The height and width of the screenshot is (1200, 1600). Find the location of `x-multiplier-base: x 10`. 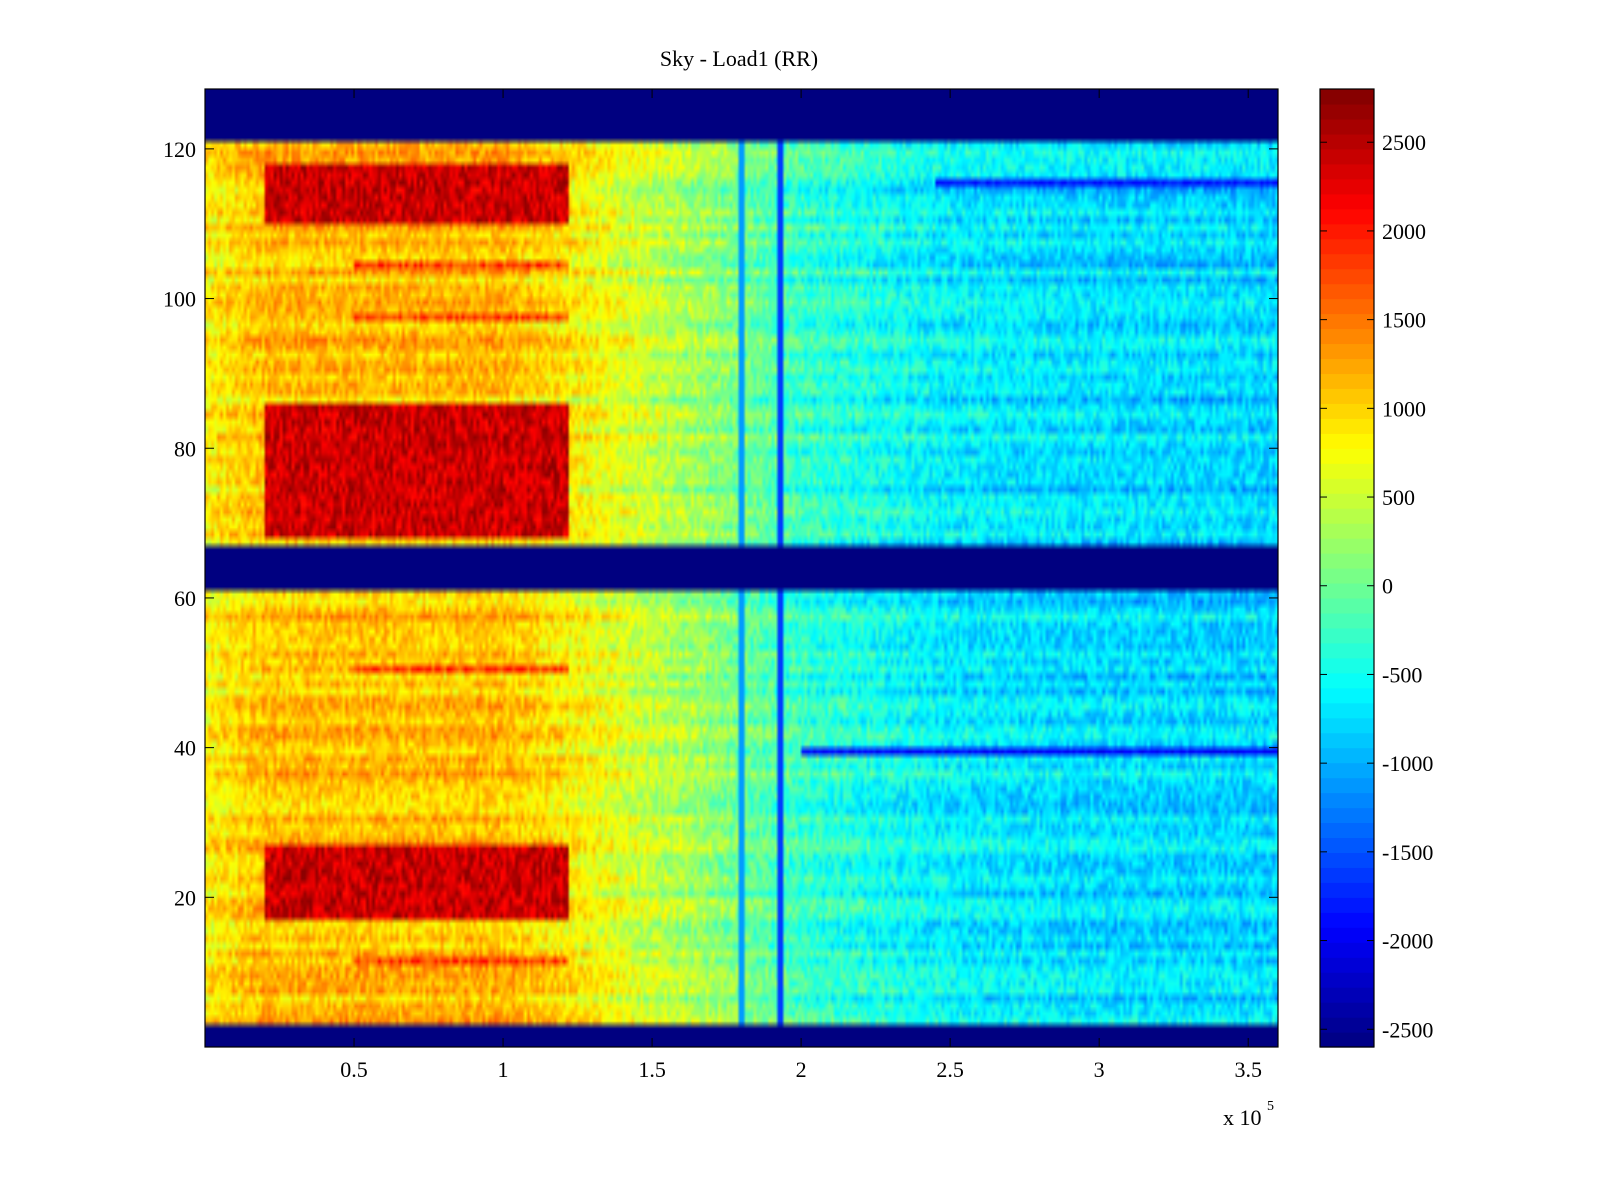

x-multiplier-base: x 10 is located at coordinates (1242, 1117).